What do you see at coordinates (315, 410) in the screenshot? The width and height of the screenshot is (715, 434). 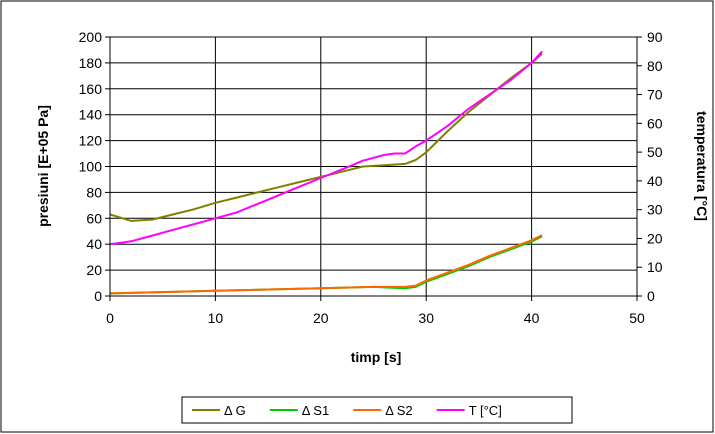 I see `legend-label-1: Δ S1` at bounding box center [315, 410].